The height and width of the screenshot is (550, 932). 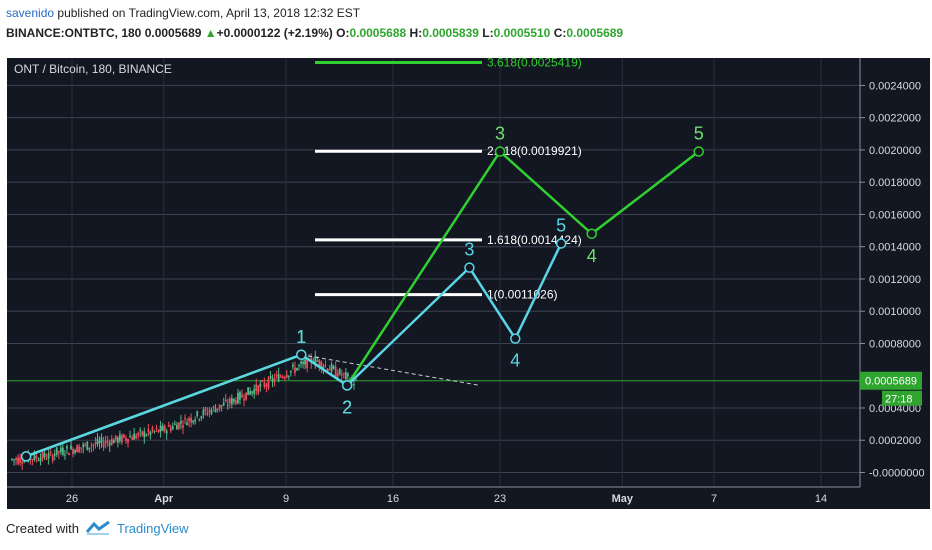 What do you see at coordinates (623, 499) in the screenshot?
I see `time-tick-label: May` at bounding box center [623, 499].